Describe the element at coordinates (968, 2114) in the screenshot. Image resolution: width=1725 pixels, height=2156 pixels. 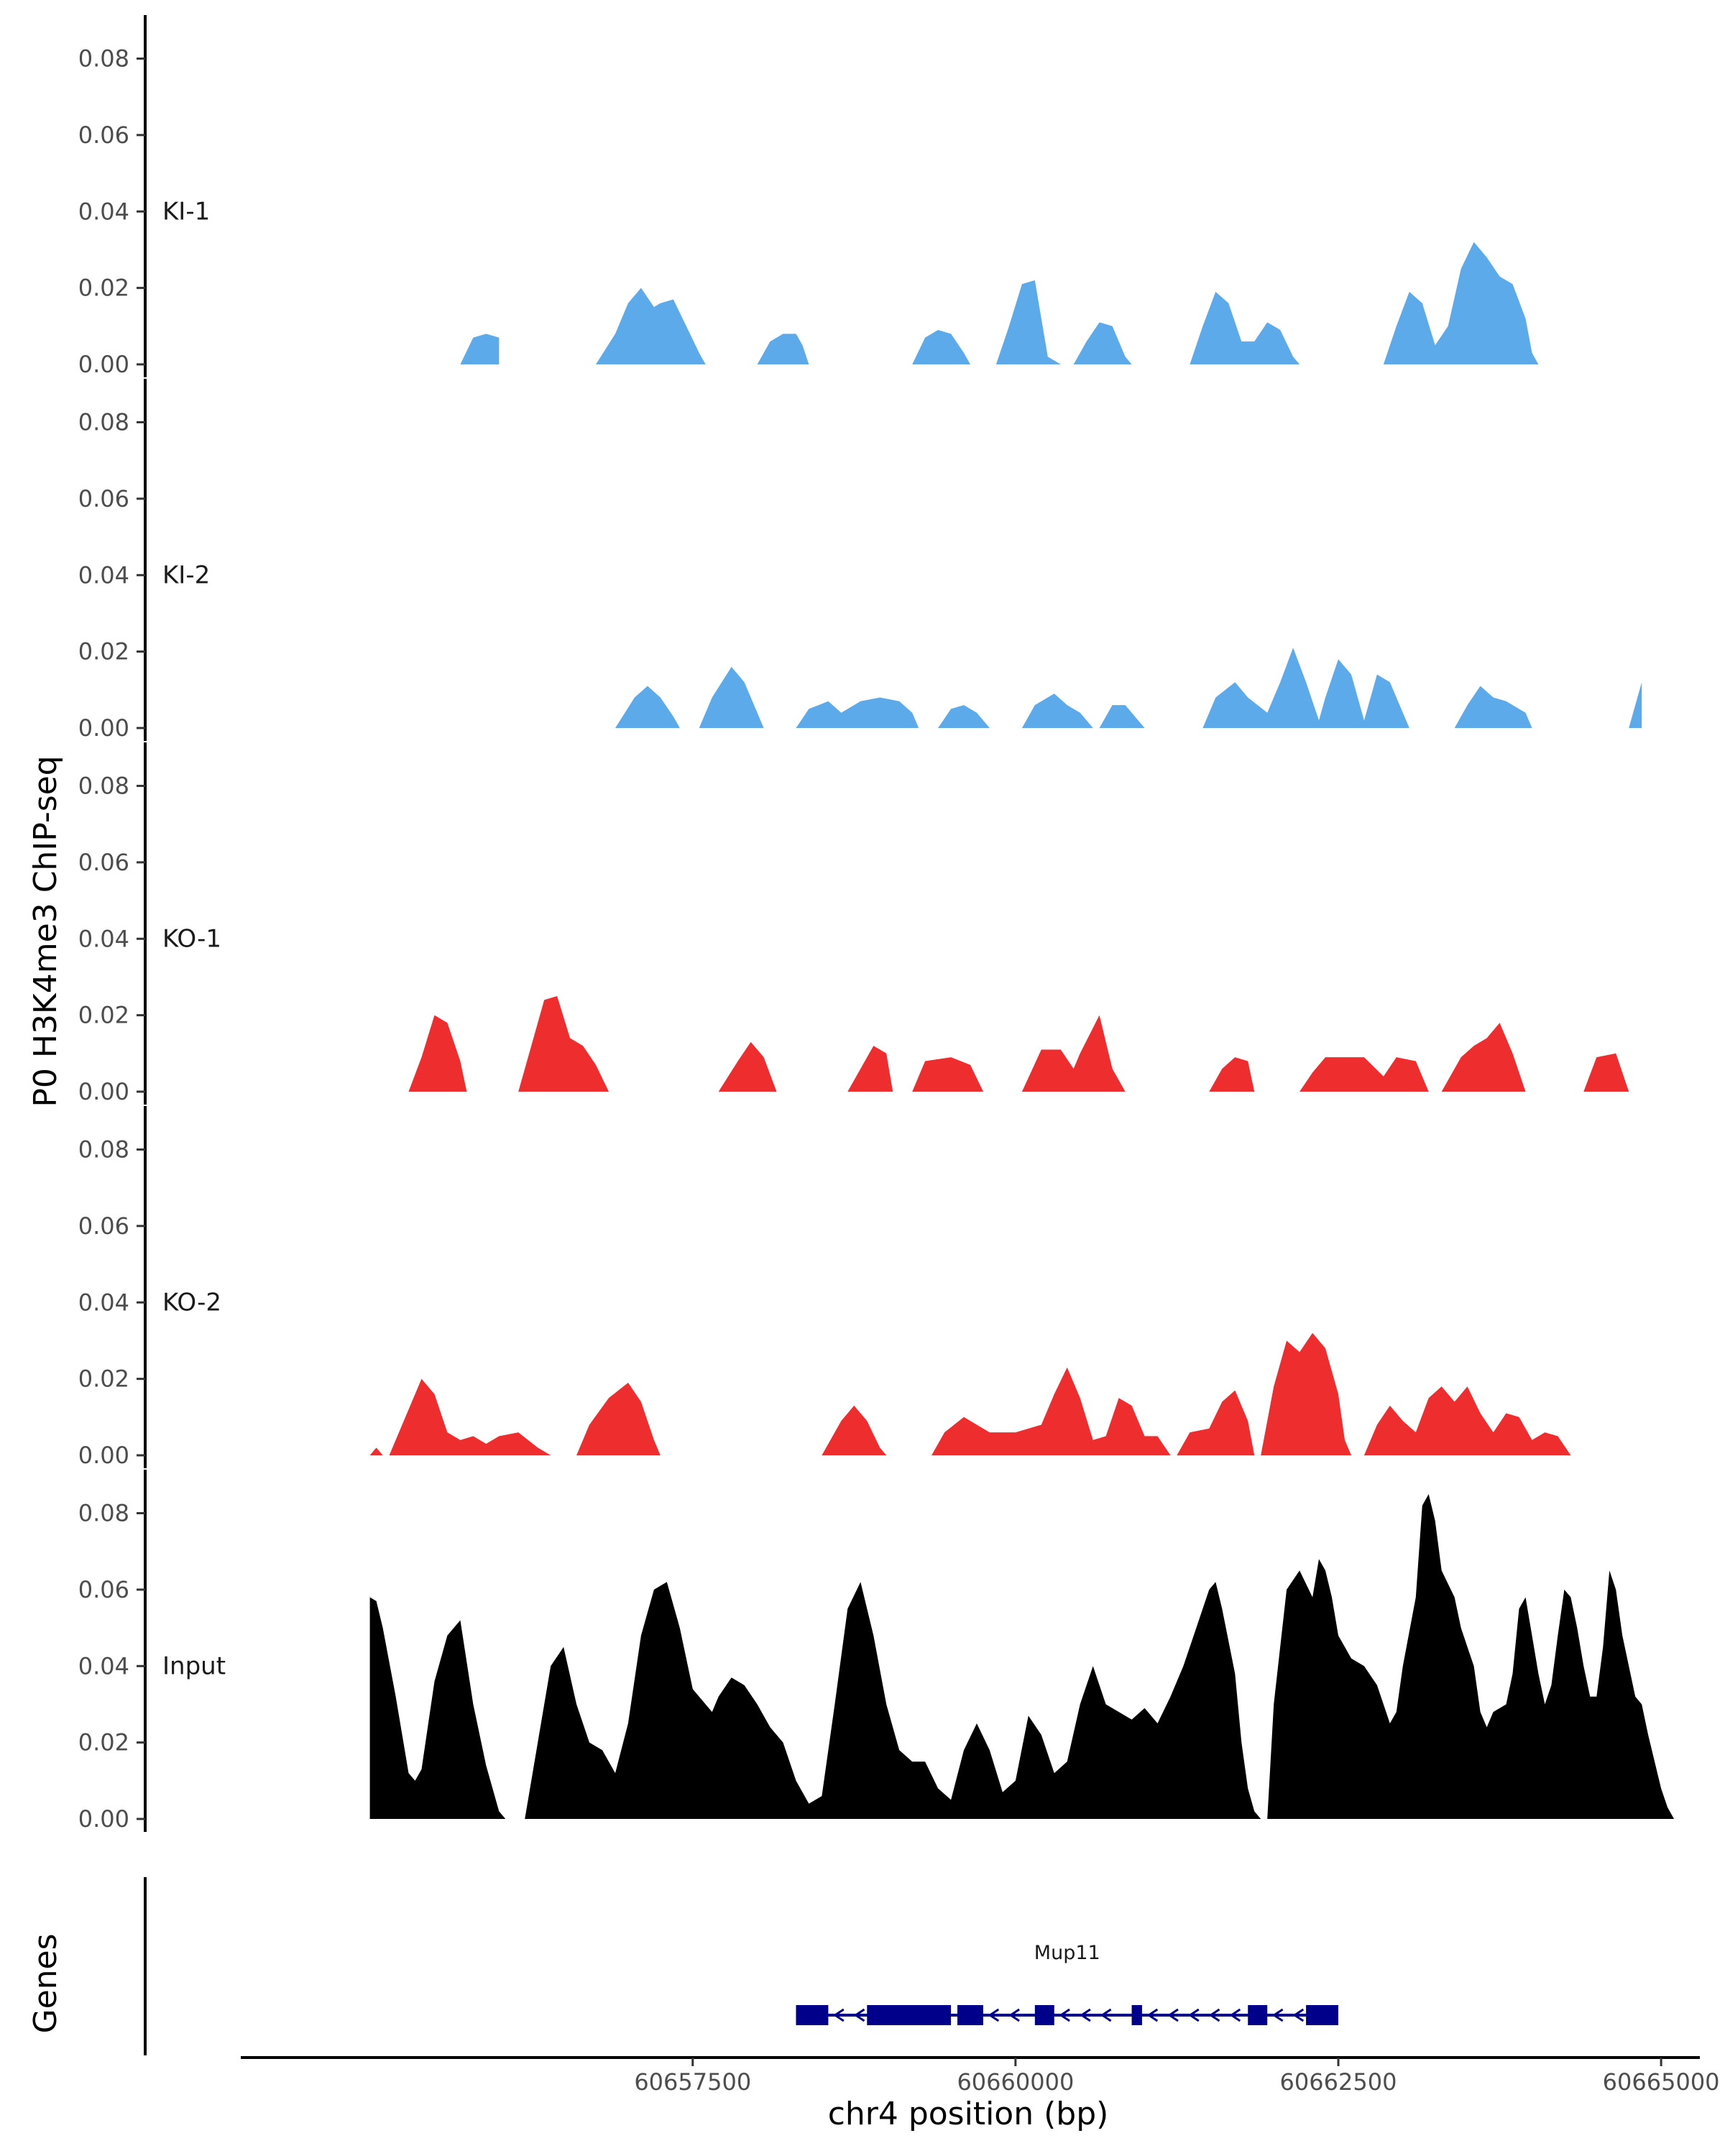
I see `x-axis-title: chr4 position (bp)` at that location.